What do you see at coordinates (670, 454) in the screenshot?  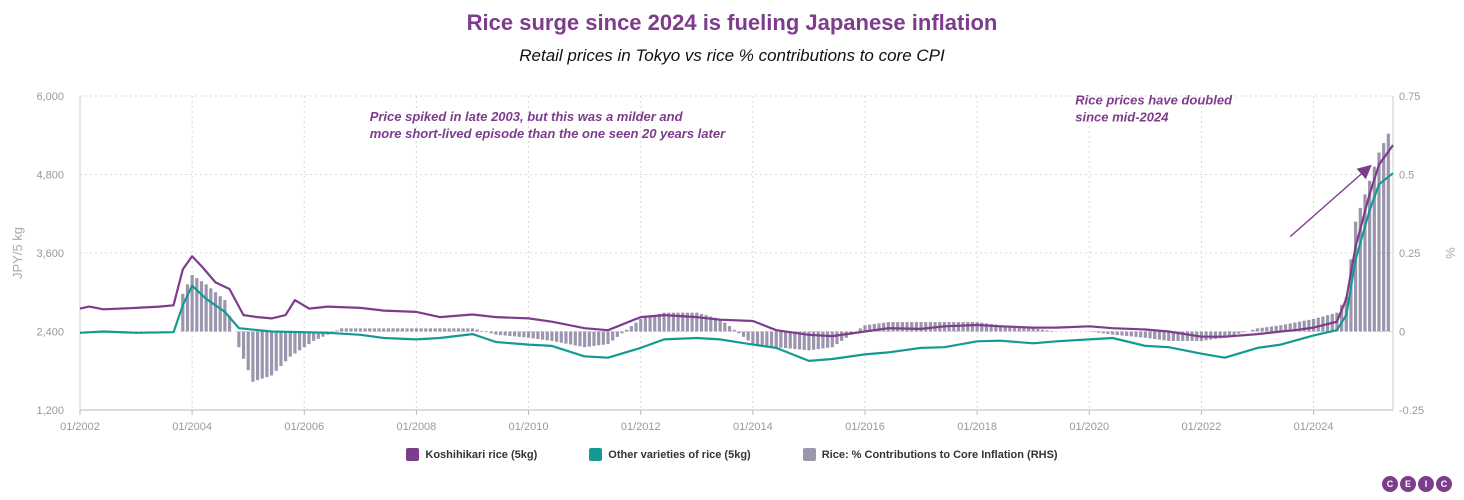 I see `legend-item-other-rice: Other varieties of rice (5kg)` at bounding box center [670, 454].